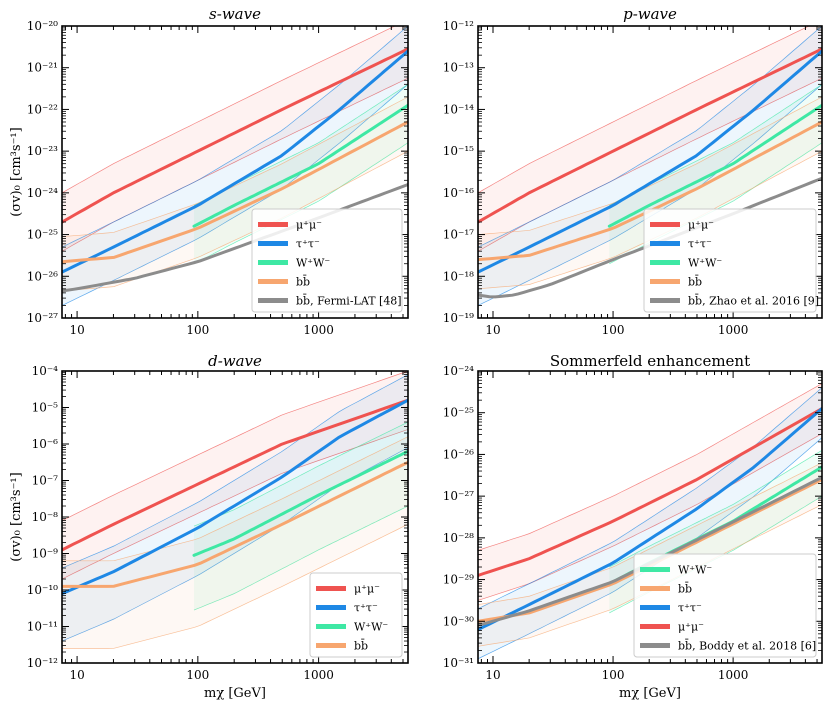 Image resolution: width=830 pixels, height=707 pixels. What do you see at coordinates (42, 590) in the screenshot?
I see `y-tick-label: 10⁻¹⁰` at bounding box center [42, 590].